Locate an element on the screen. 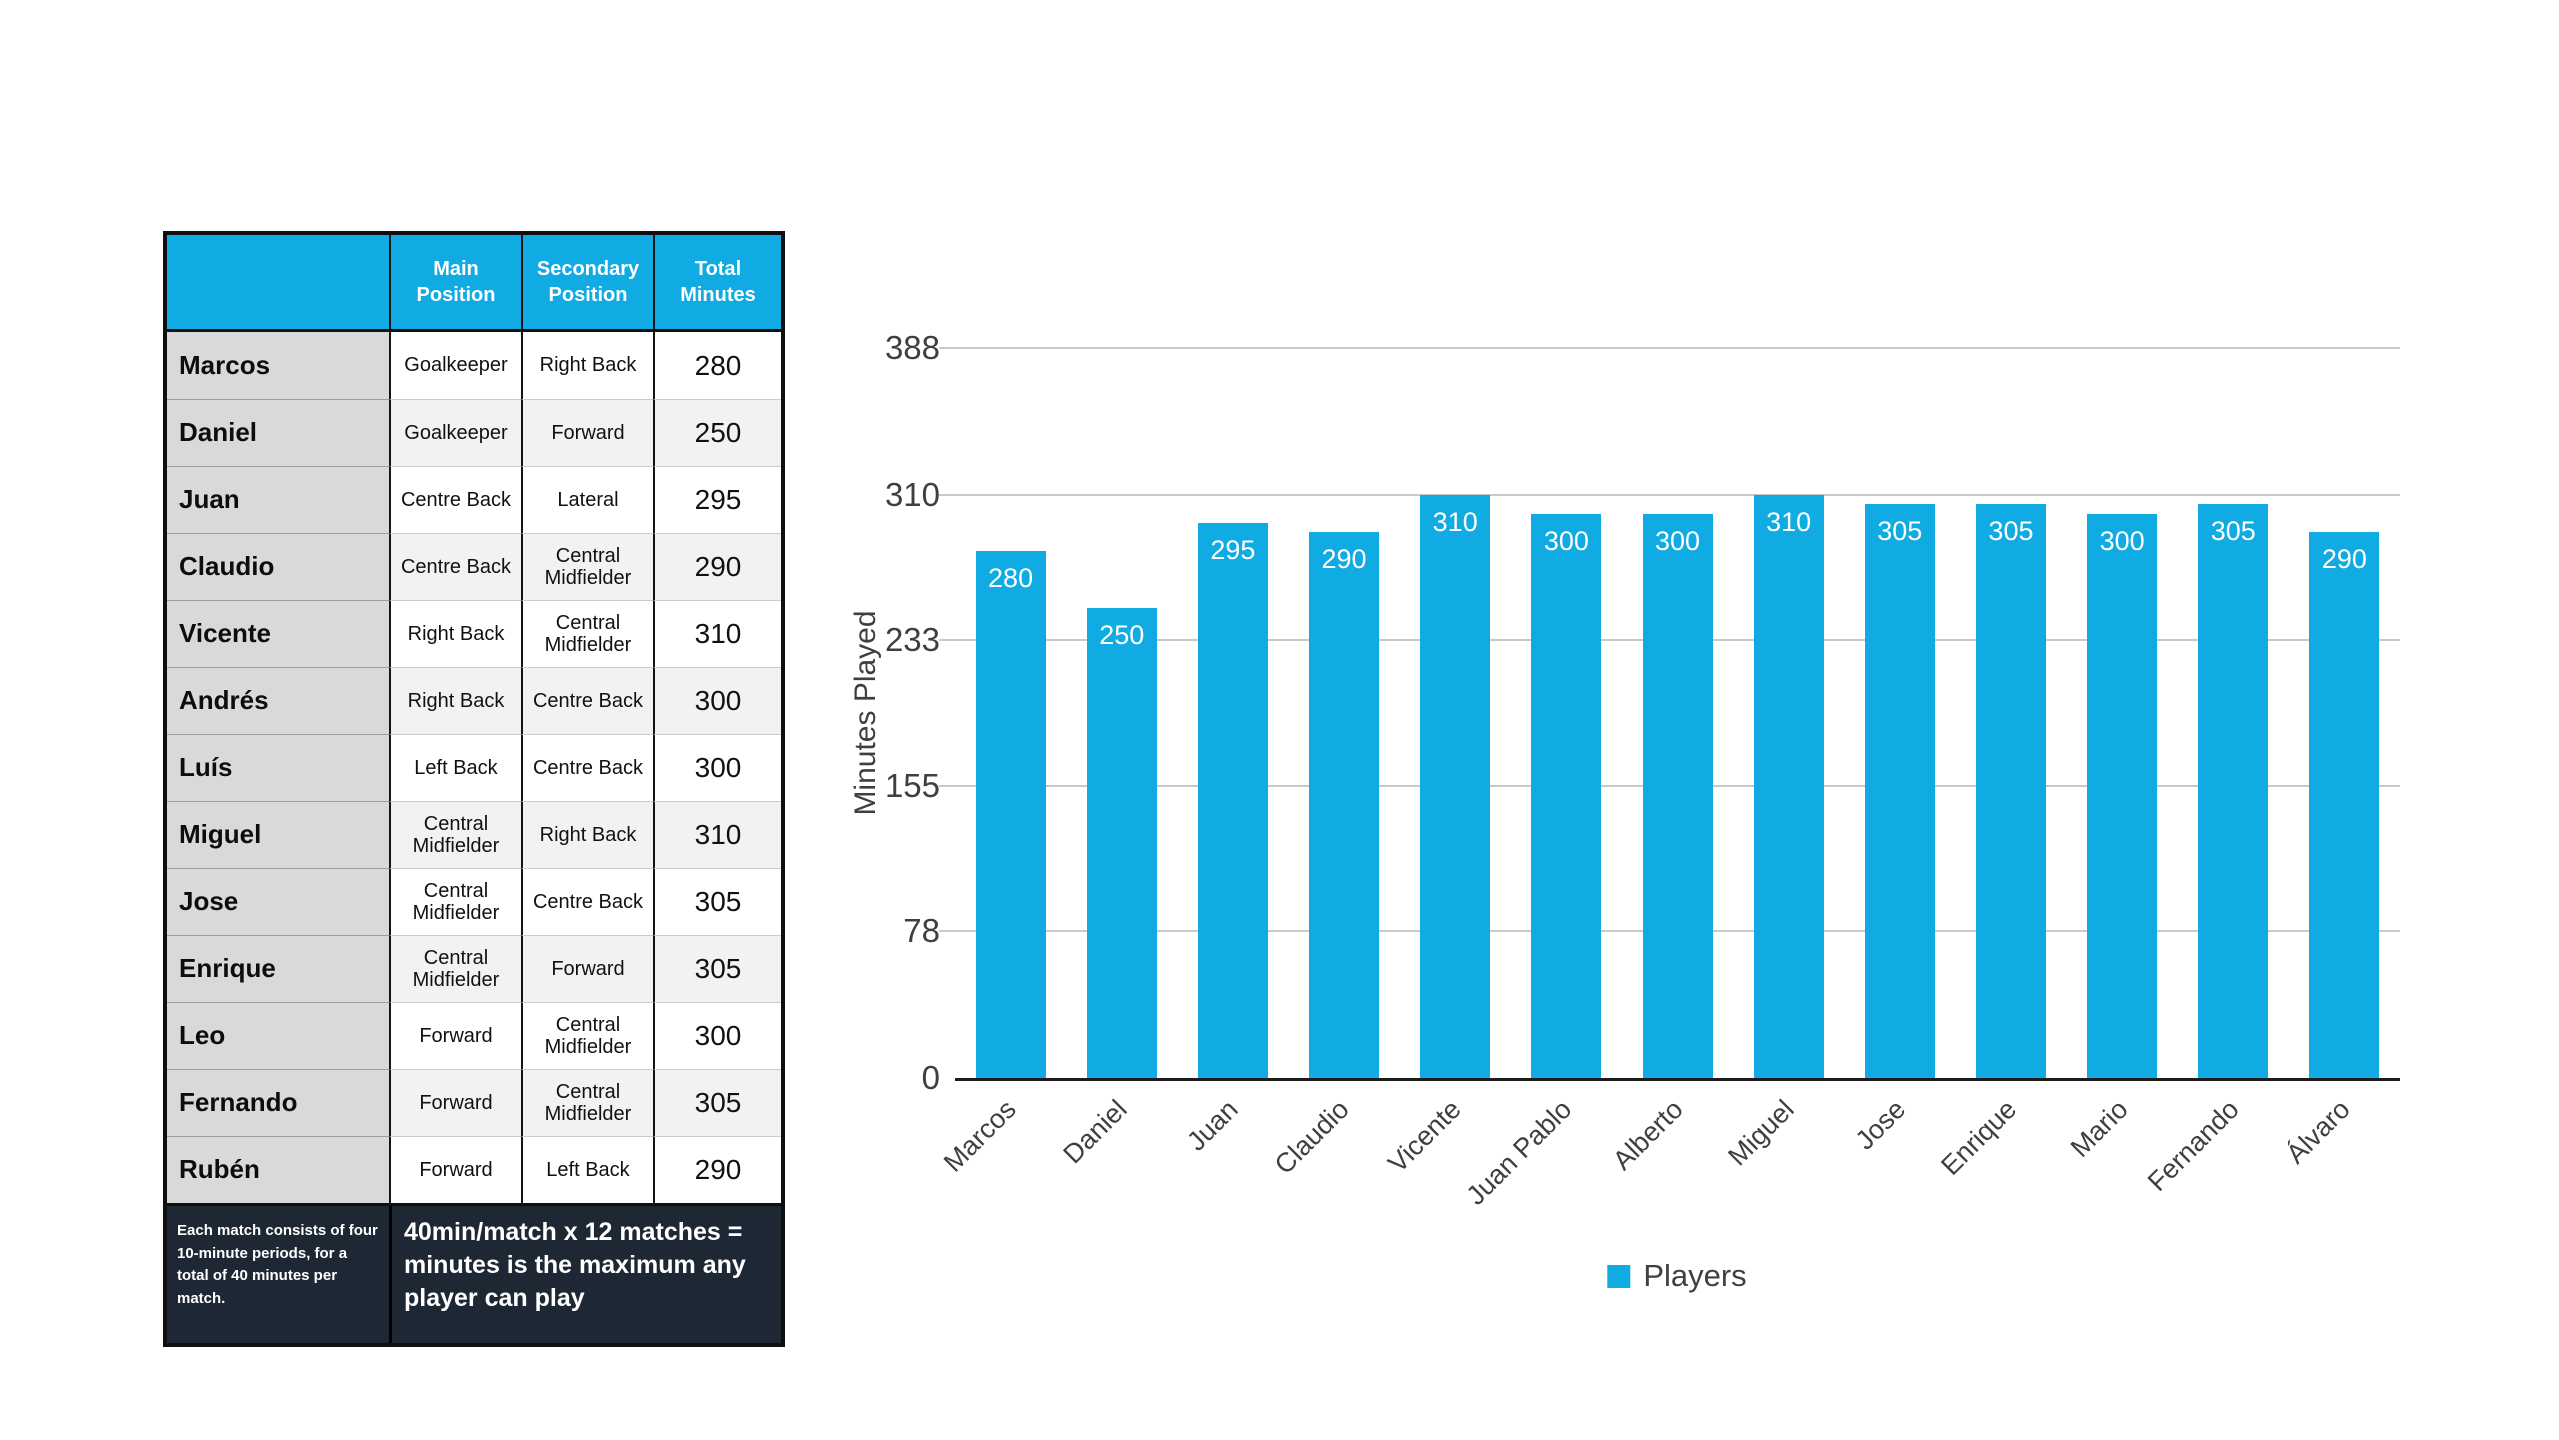  y-tick-label: 78 is located at coordinates (921, 931).